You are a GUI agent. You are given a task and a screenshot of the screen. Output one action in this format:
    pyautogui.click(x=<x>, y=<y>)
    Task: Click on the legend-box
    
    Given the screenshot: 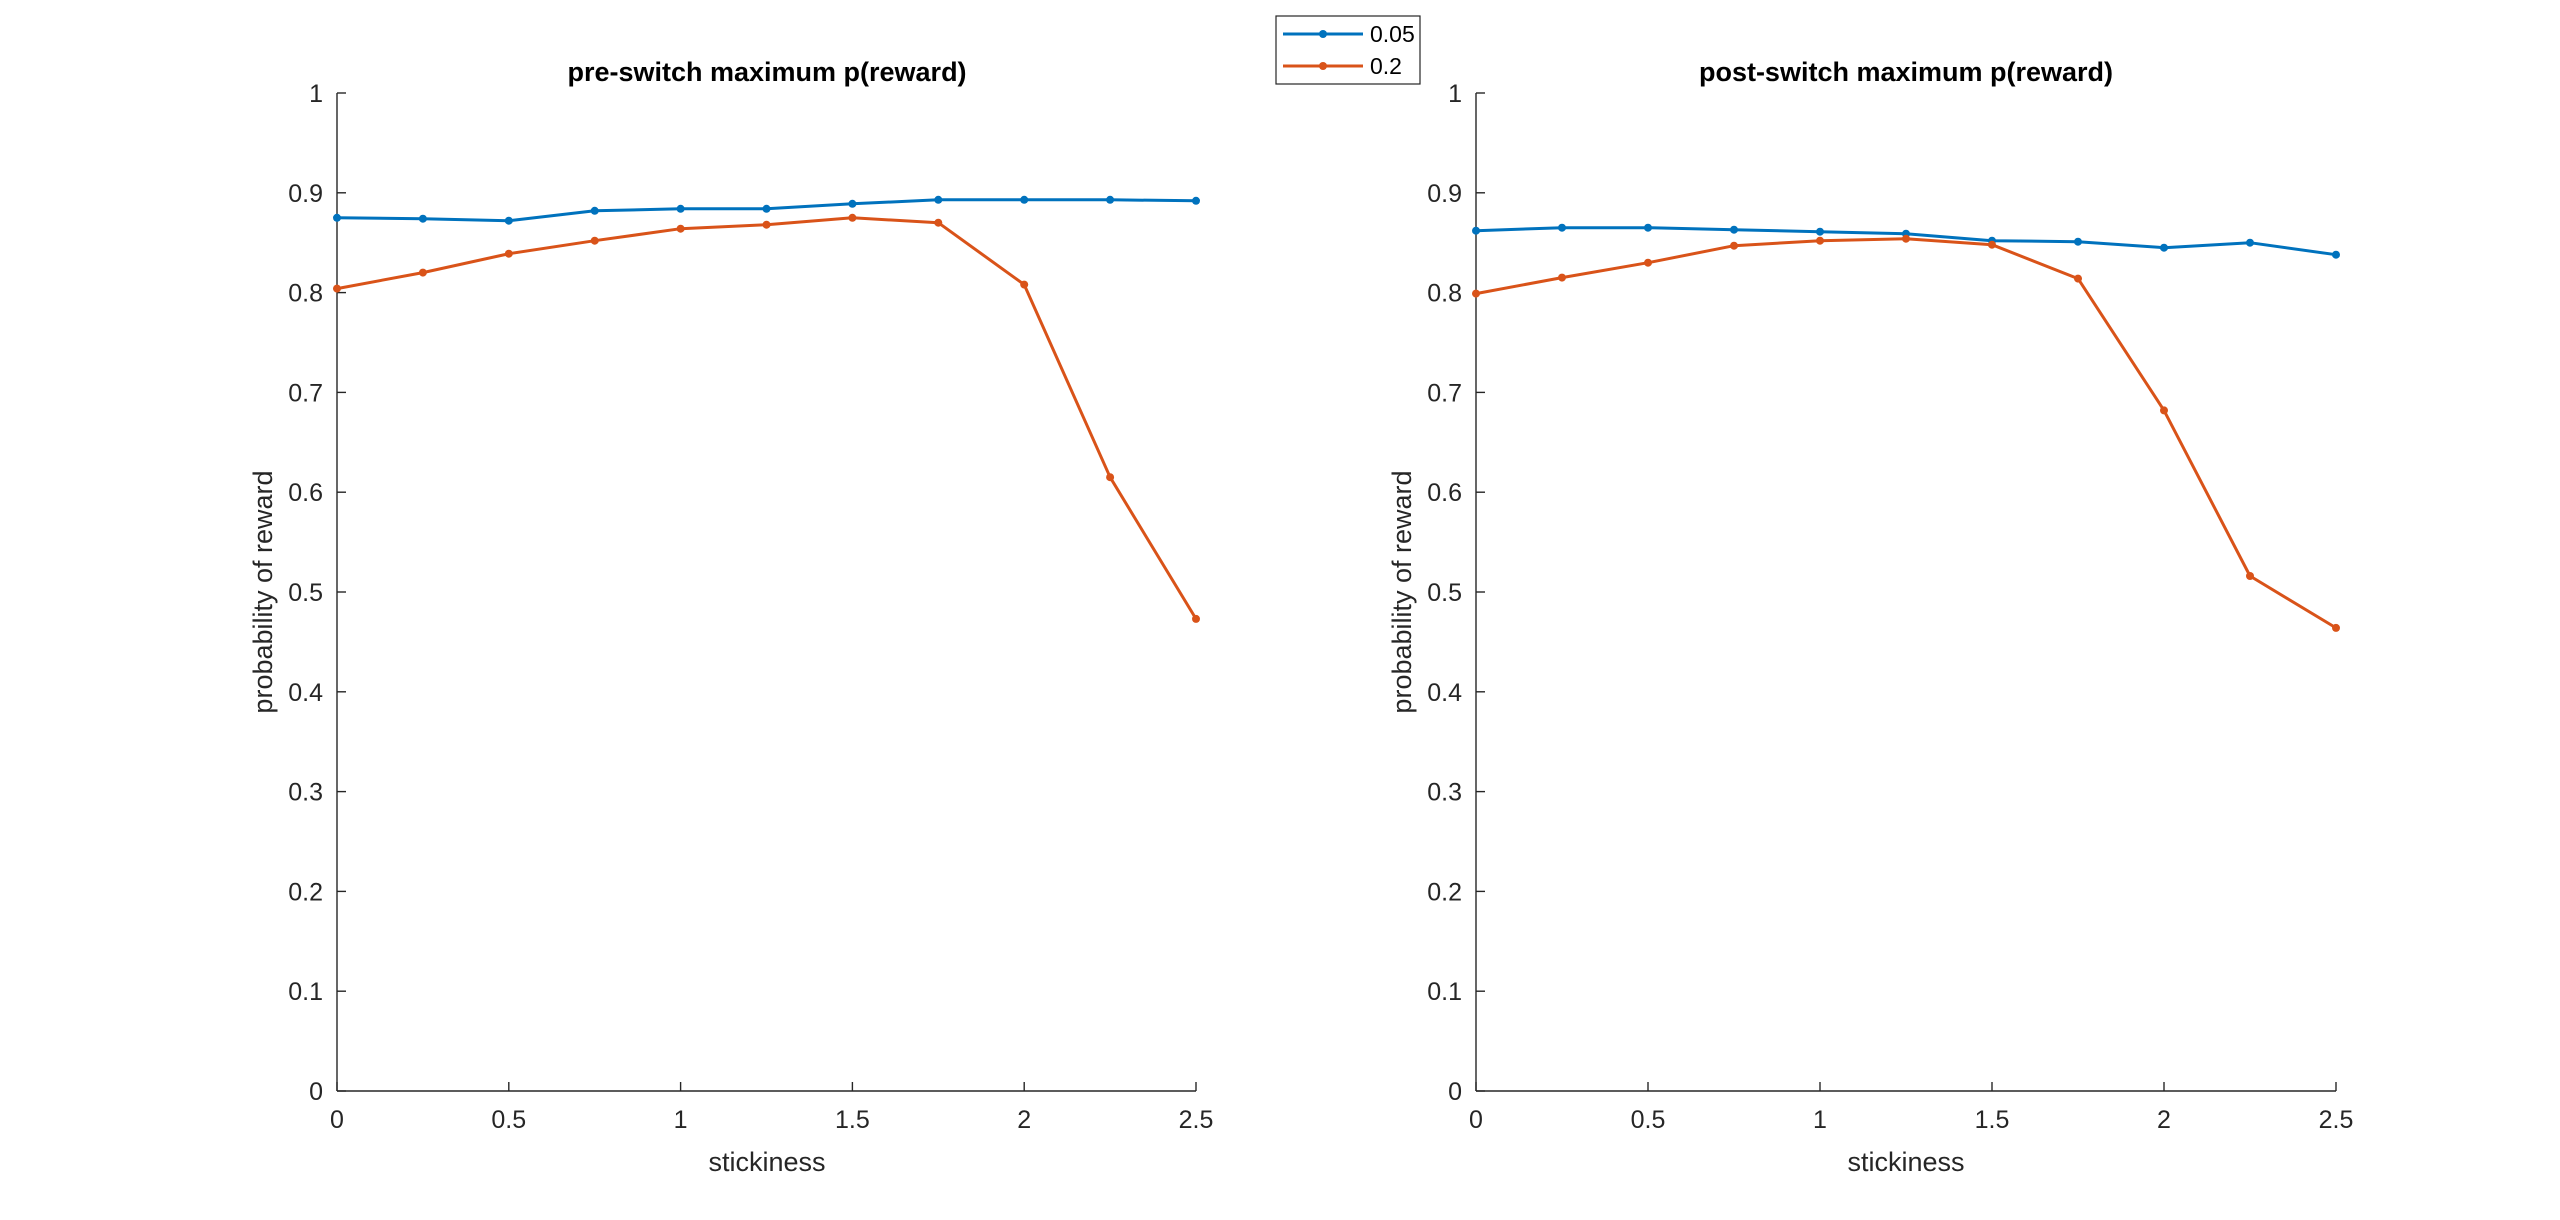 What is the action you would take?
    pyautogui.click(x=1348, y=50)
    